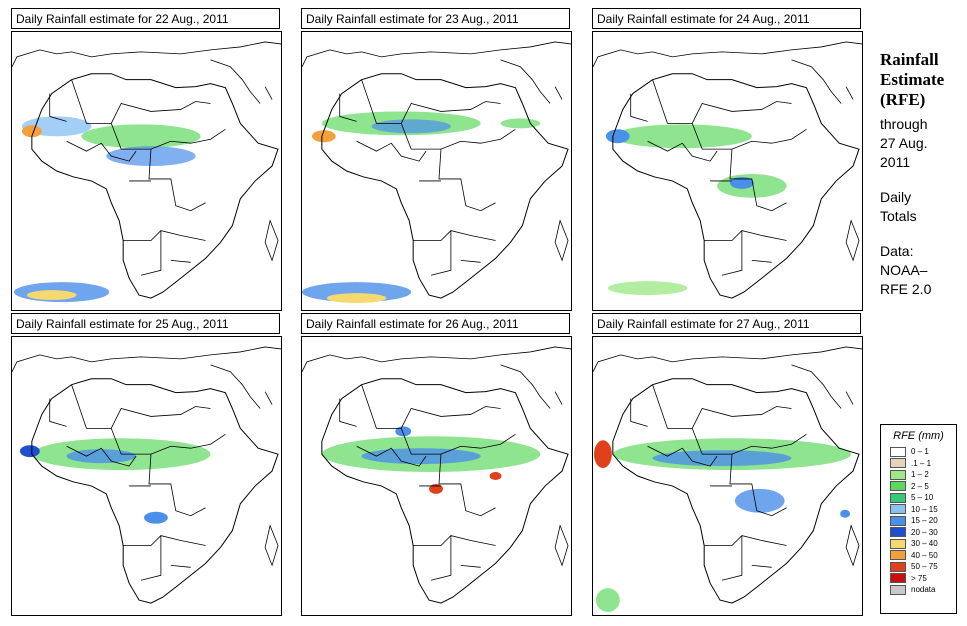  Describe the element at coordinates (912, 79) in the screenshot. I see `heading-line-2: Estimate` at that location.